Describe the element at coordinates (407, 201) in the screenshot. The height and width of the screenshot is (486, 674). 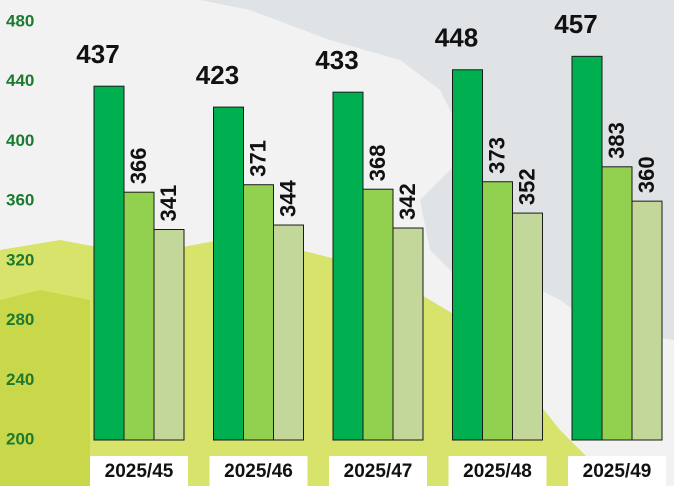
I see `value-label: 342` at that location.